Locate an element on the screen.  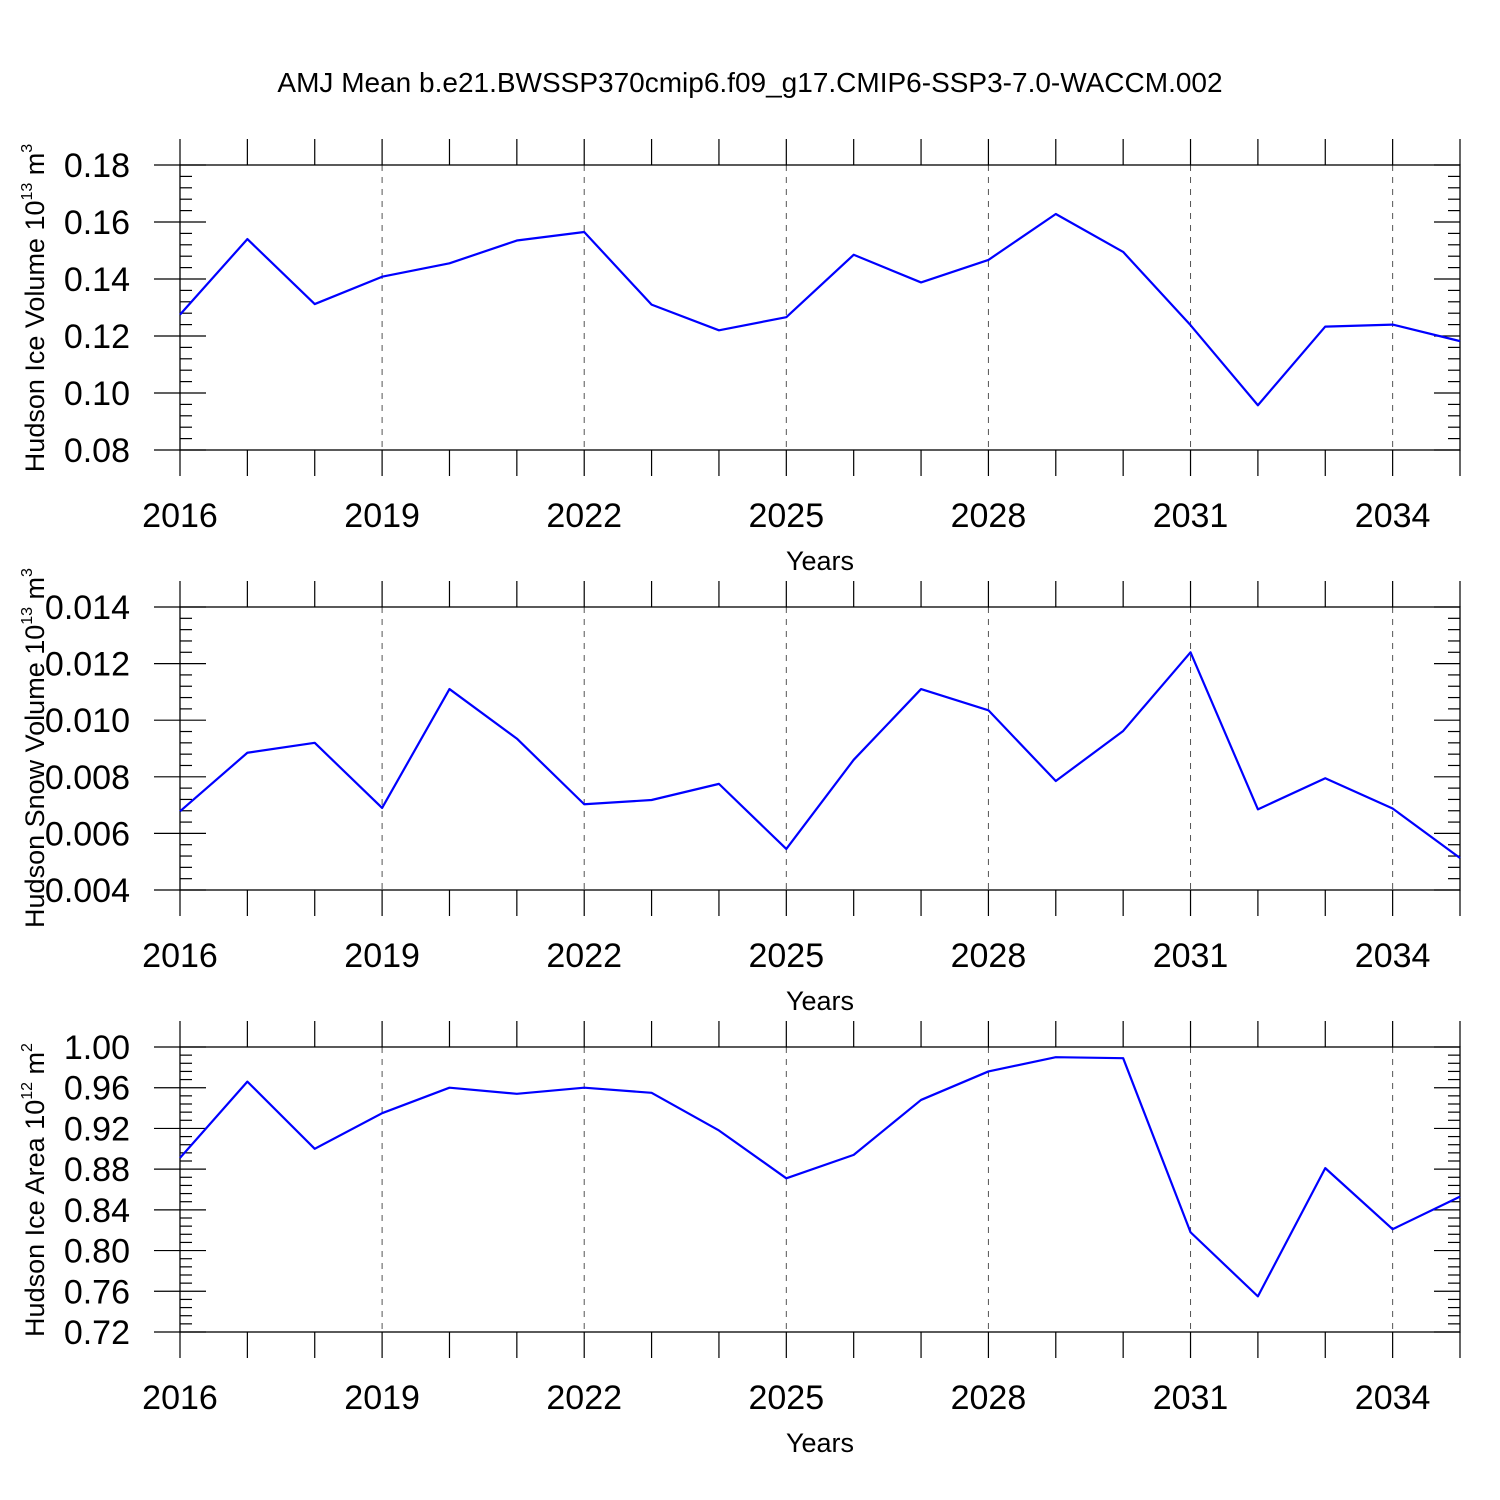
y-tick-label: 0.014 is located at coordinates (87, 608).